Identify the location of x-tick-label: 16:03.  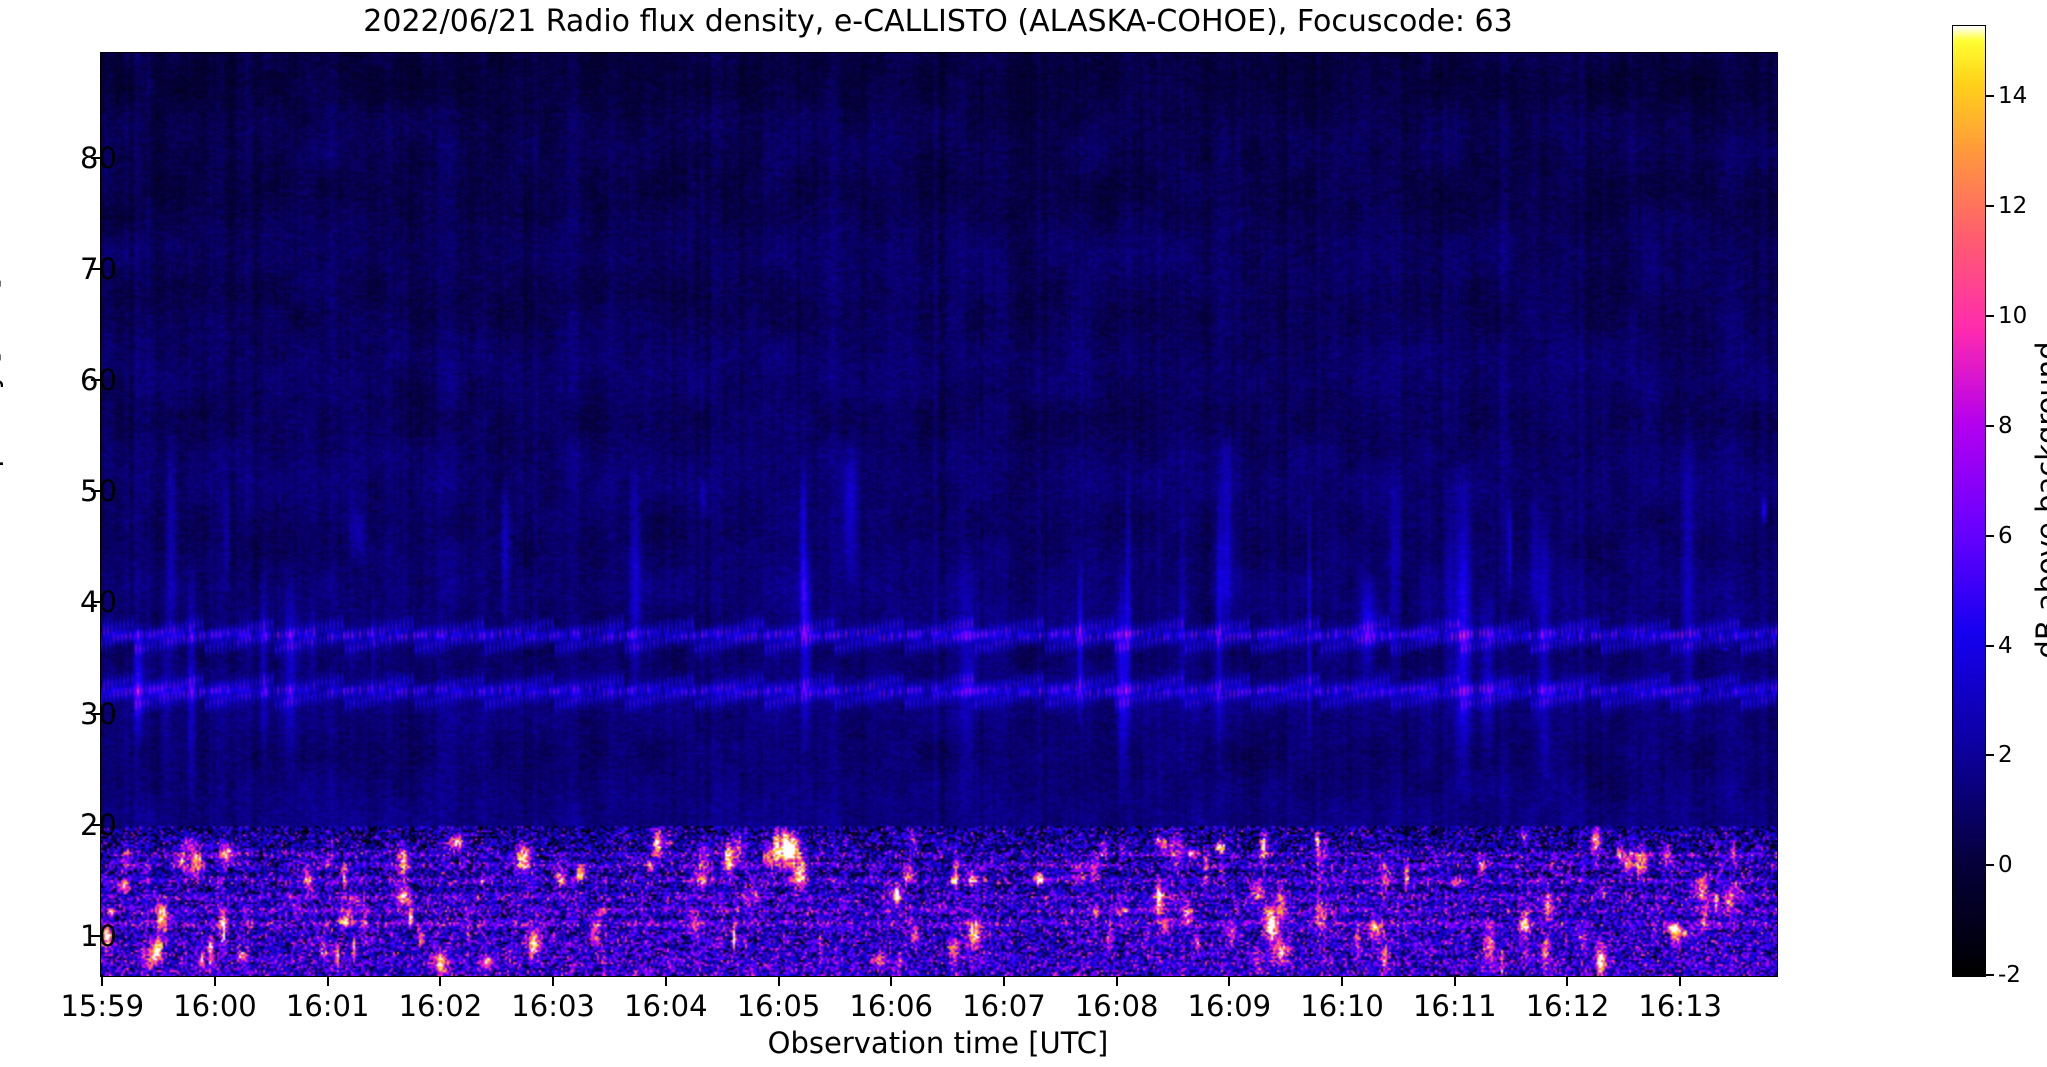
(553, 1006).